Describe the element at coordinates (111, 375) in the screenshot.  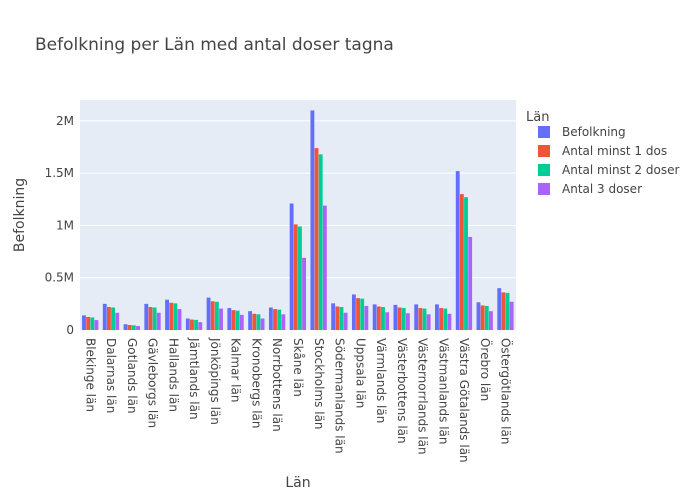
I see `x-tick-label: Dalarnas län` at that location.